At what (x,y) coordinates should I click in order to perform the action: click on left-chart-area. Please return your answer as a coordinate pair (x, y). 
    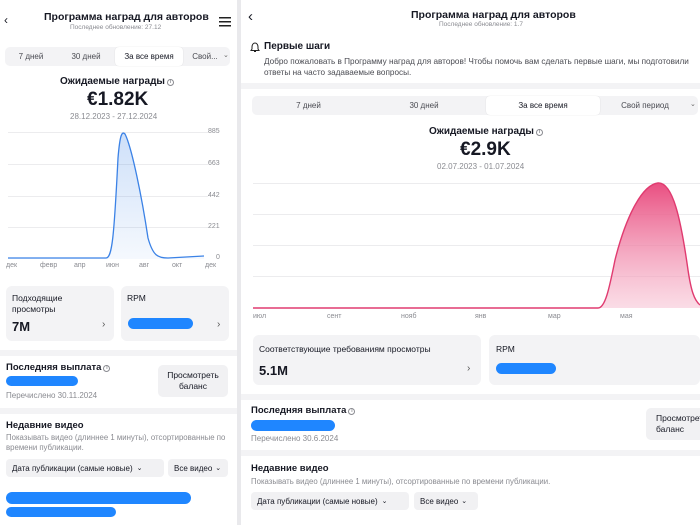
    Looking at the image, I should click on (106, 196).